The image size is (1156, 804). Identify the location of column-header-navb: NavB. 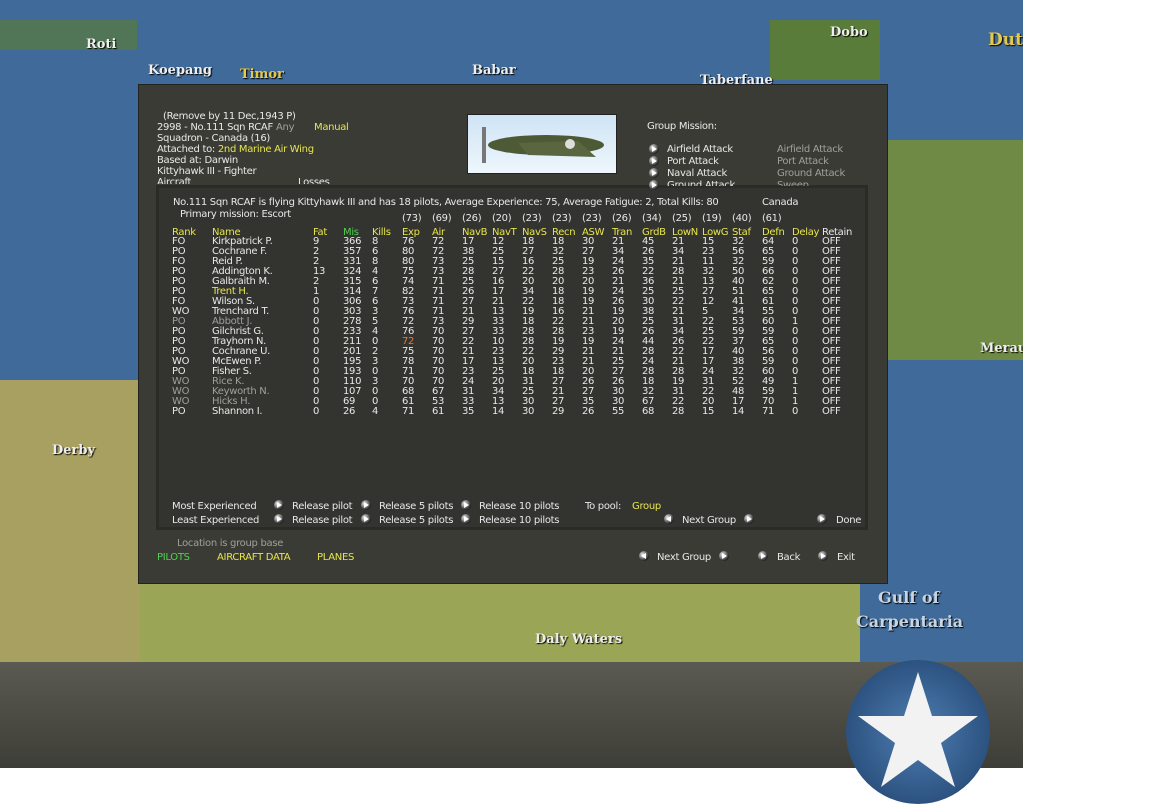
(475, 232).